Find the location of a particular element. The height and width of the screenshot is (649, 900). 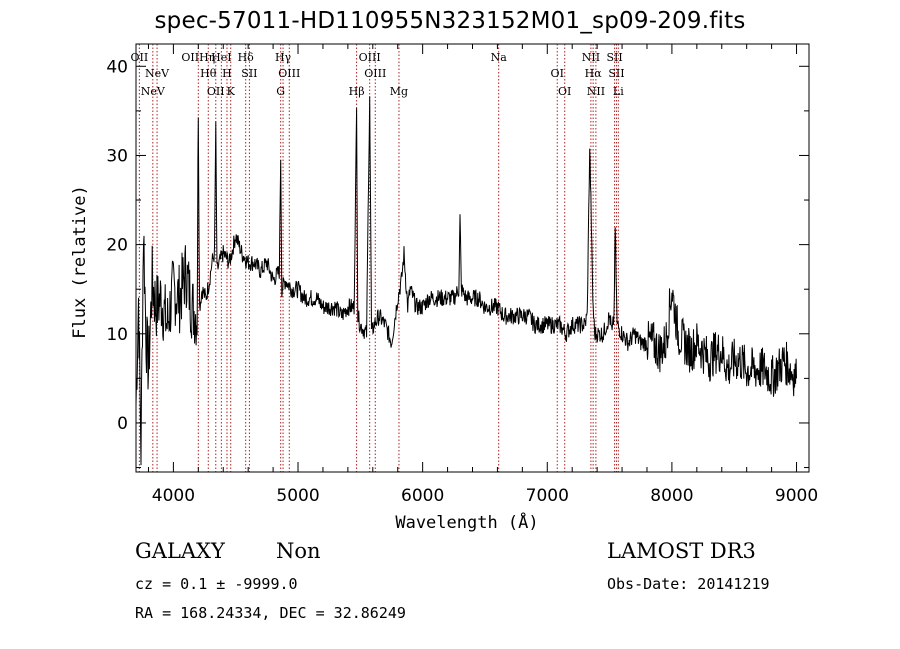

line-label-18: Na is located at coordinates (499, 57).